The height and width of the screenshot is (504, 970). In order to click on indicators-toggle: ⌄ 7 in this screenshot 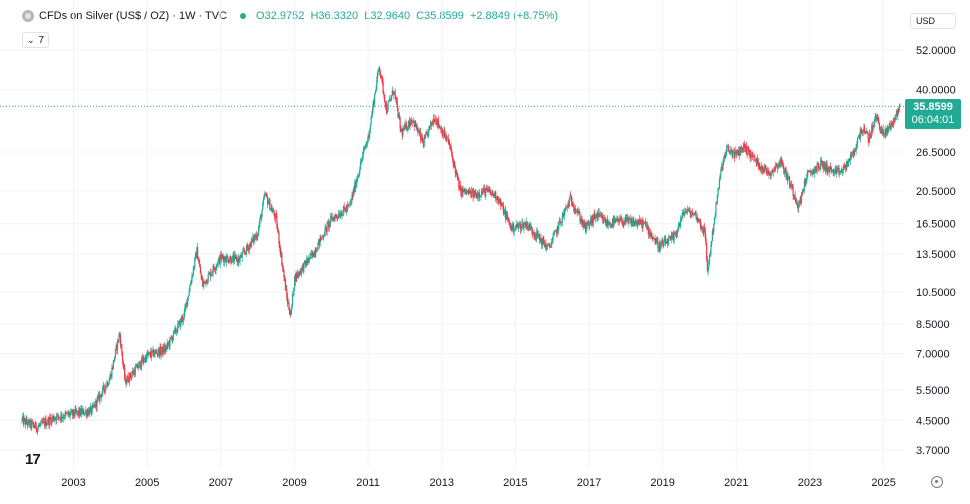, I will do `click(36, 40)`.